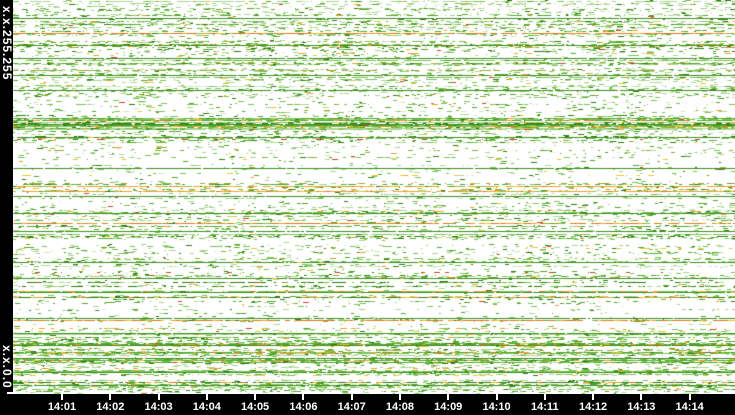 This screenshot has width=735, height=415. I want to click on x-axis-bar, so click(367, 404).